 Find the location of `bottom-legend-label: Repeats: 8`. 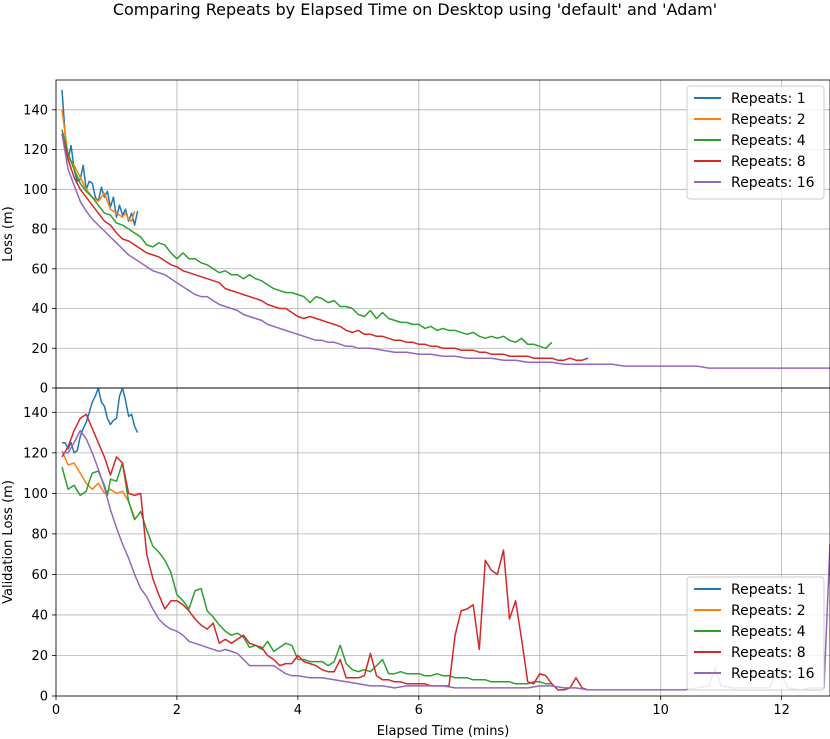

bottom-legend-label: Repeats: 8 is located at coordinates (768, 653).